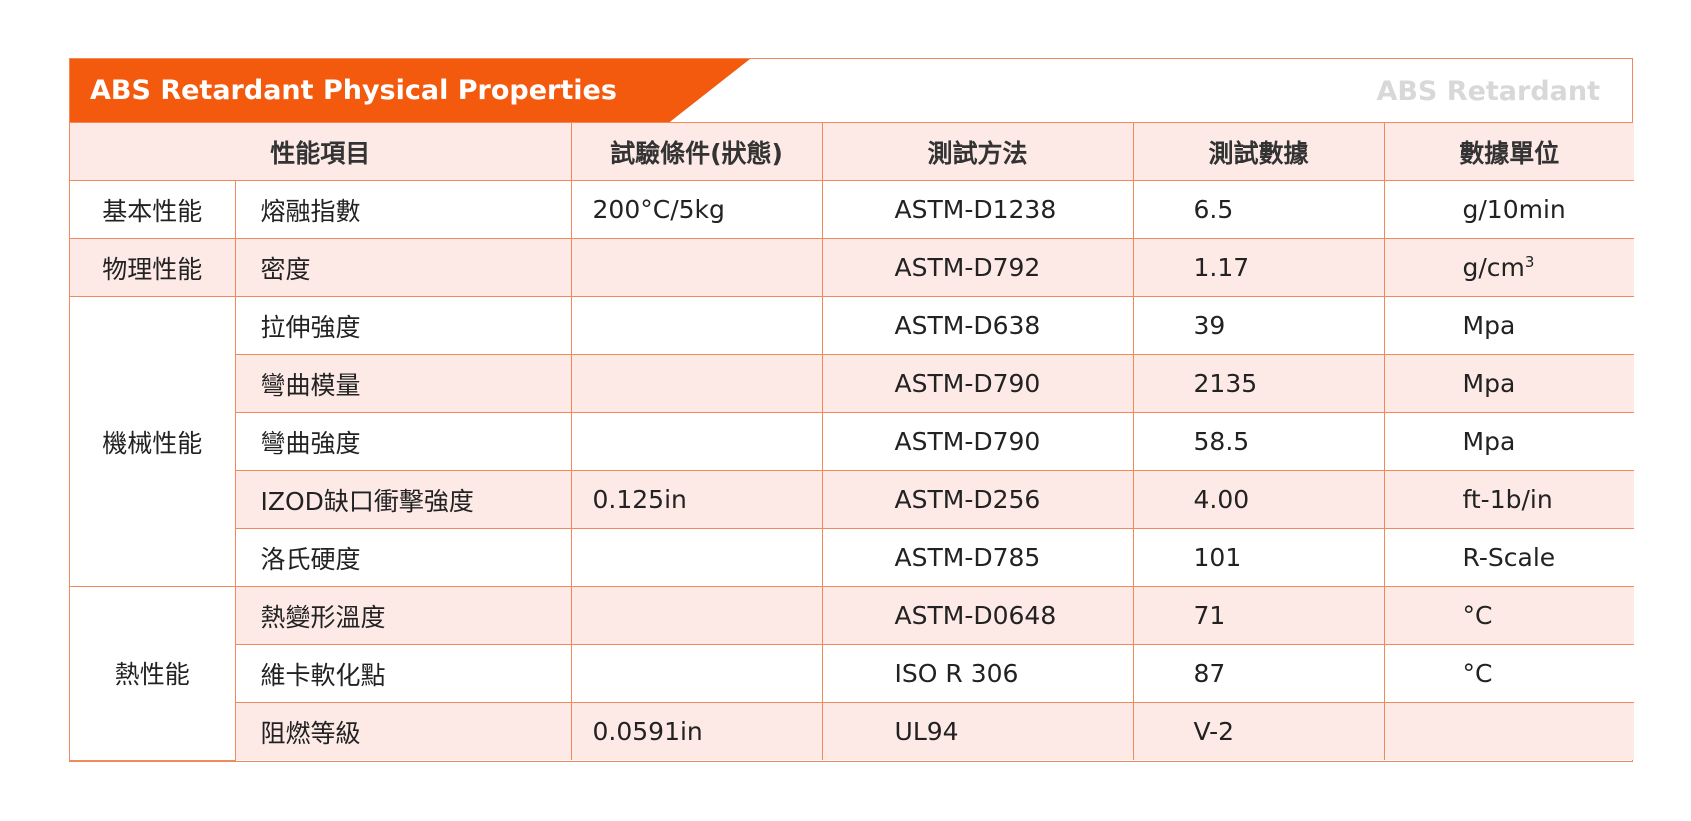  I want to click on property-name: 洛氏硬度, so click(403, 557).